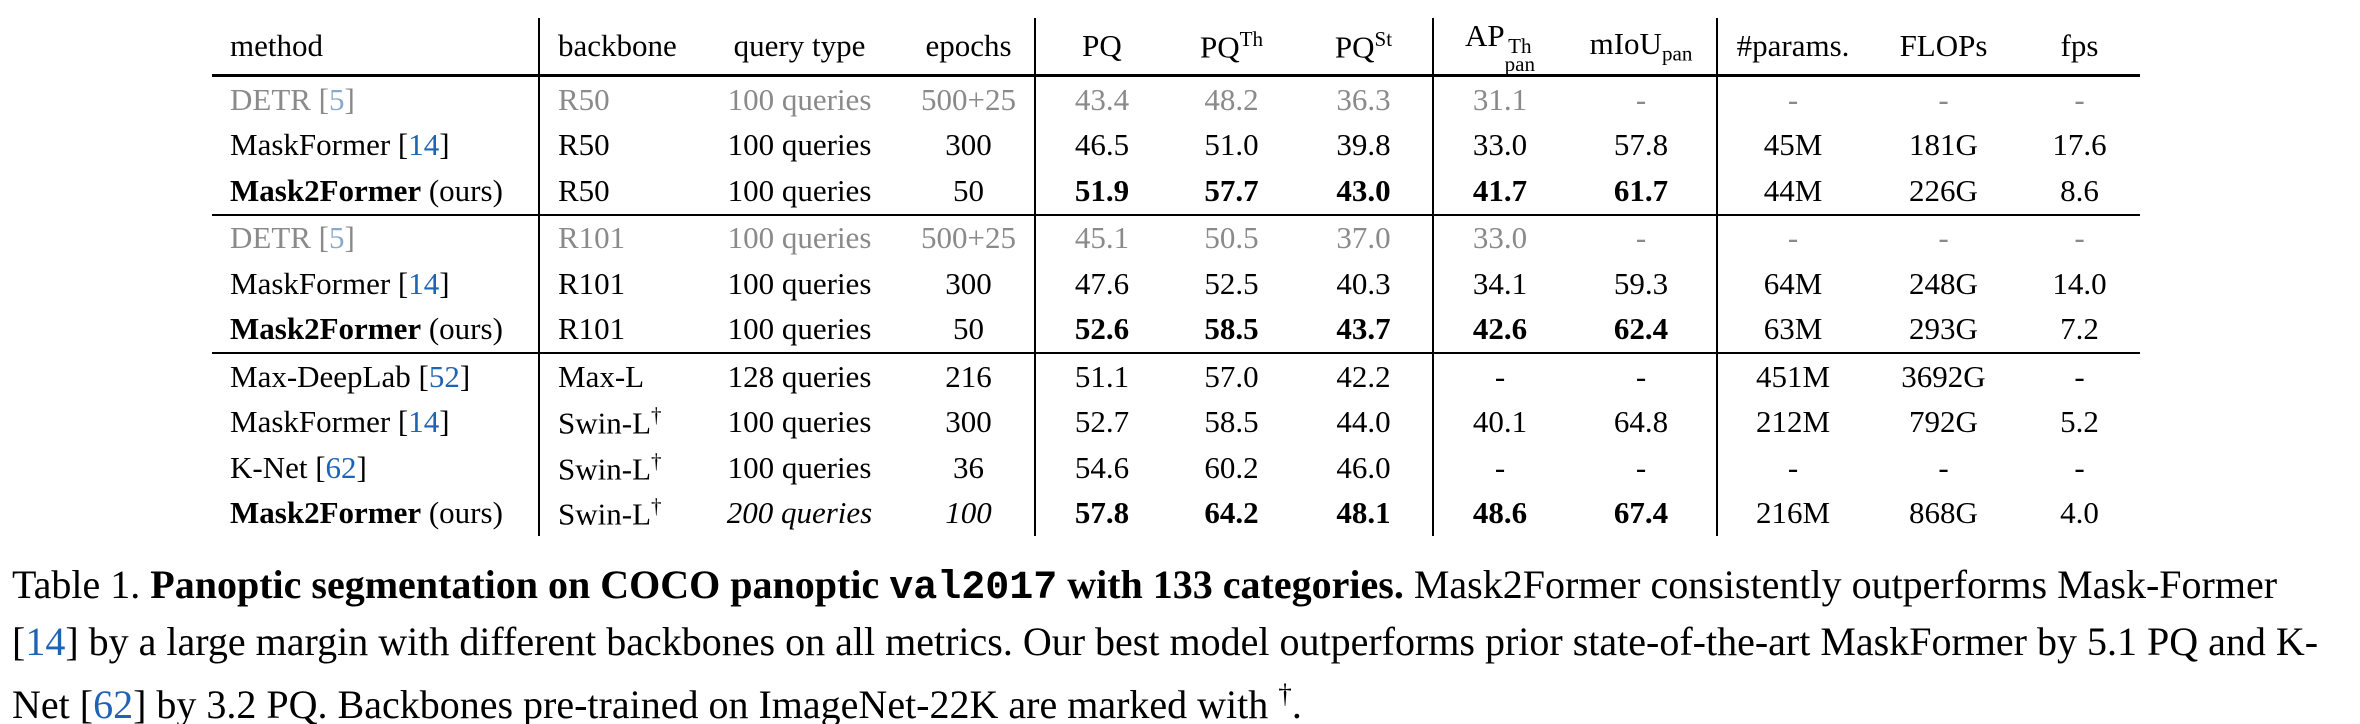 The image size is (2360, 724). I want to click on text-run: 3692G, so click(1943, 376).